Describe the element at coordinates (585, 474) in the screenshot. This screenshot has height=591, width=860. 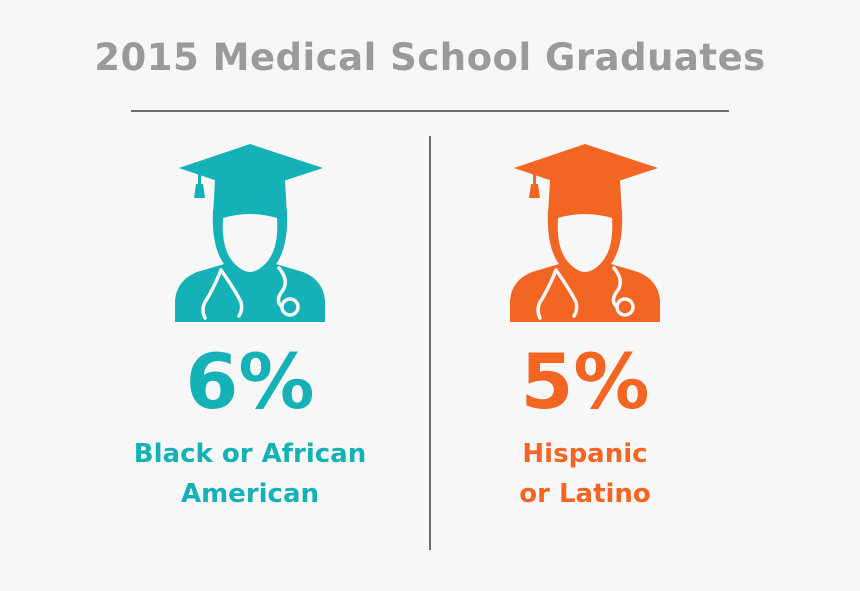
I see `group-label: Hispanic or Latino` at that location.